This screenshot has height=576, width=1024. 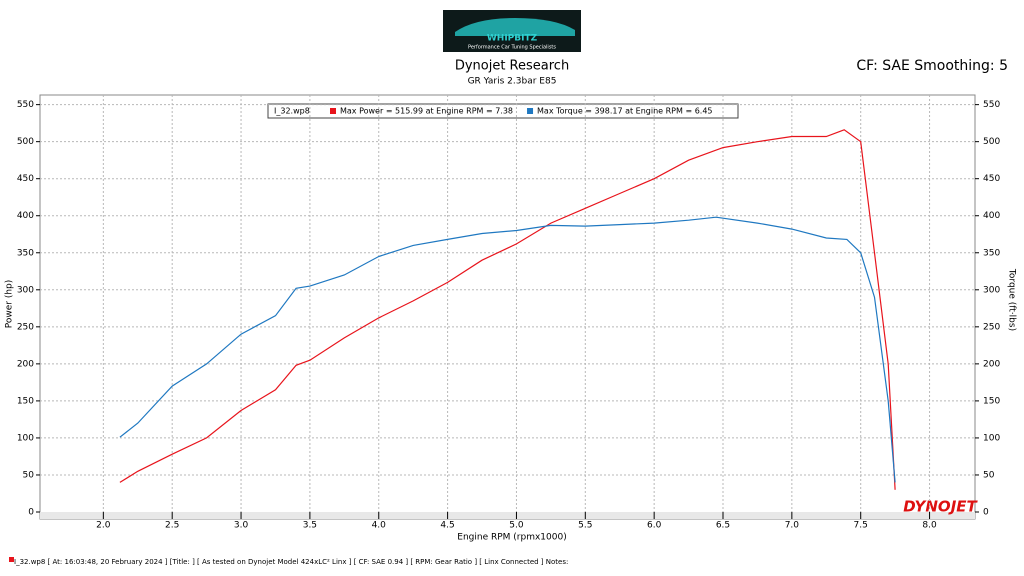 What do you see at coordinates (25, 290) in the screenshot?
I see `y-tick-label: 300` at bounding box center [25, 290].